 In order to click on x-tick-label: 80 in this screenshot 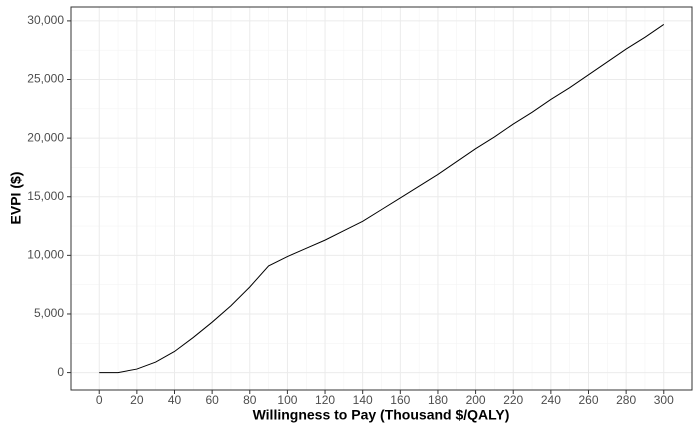, I will do `click(250, 400)`.